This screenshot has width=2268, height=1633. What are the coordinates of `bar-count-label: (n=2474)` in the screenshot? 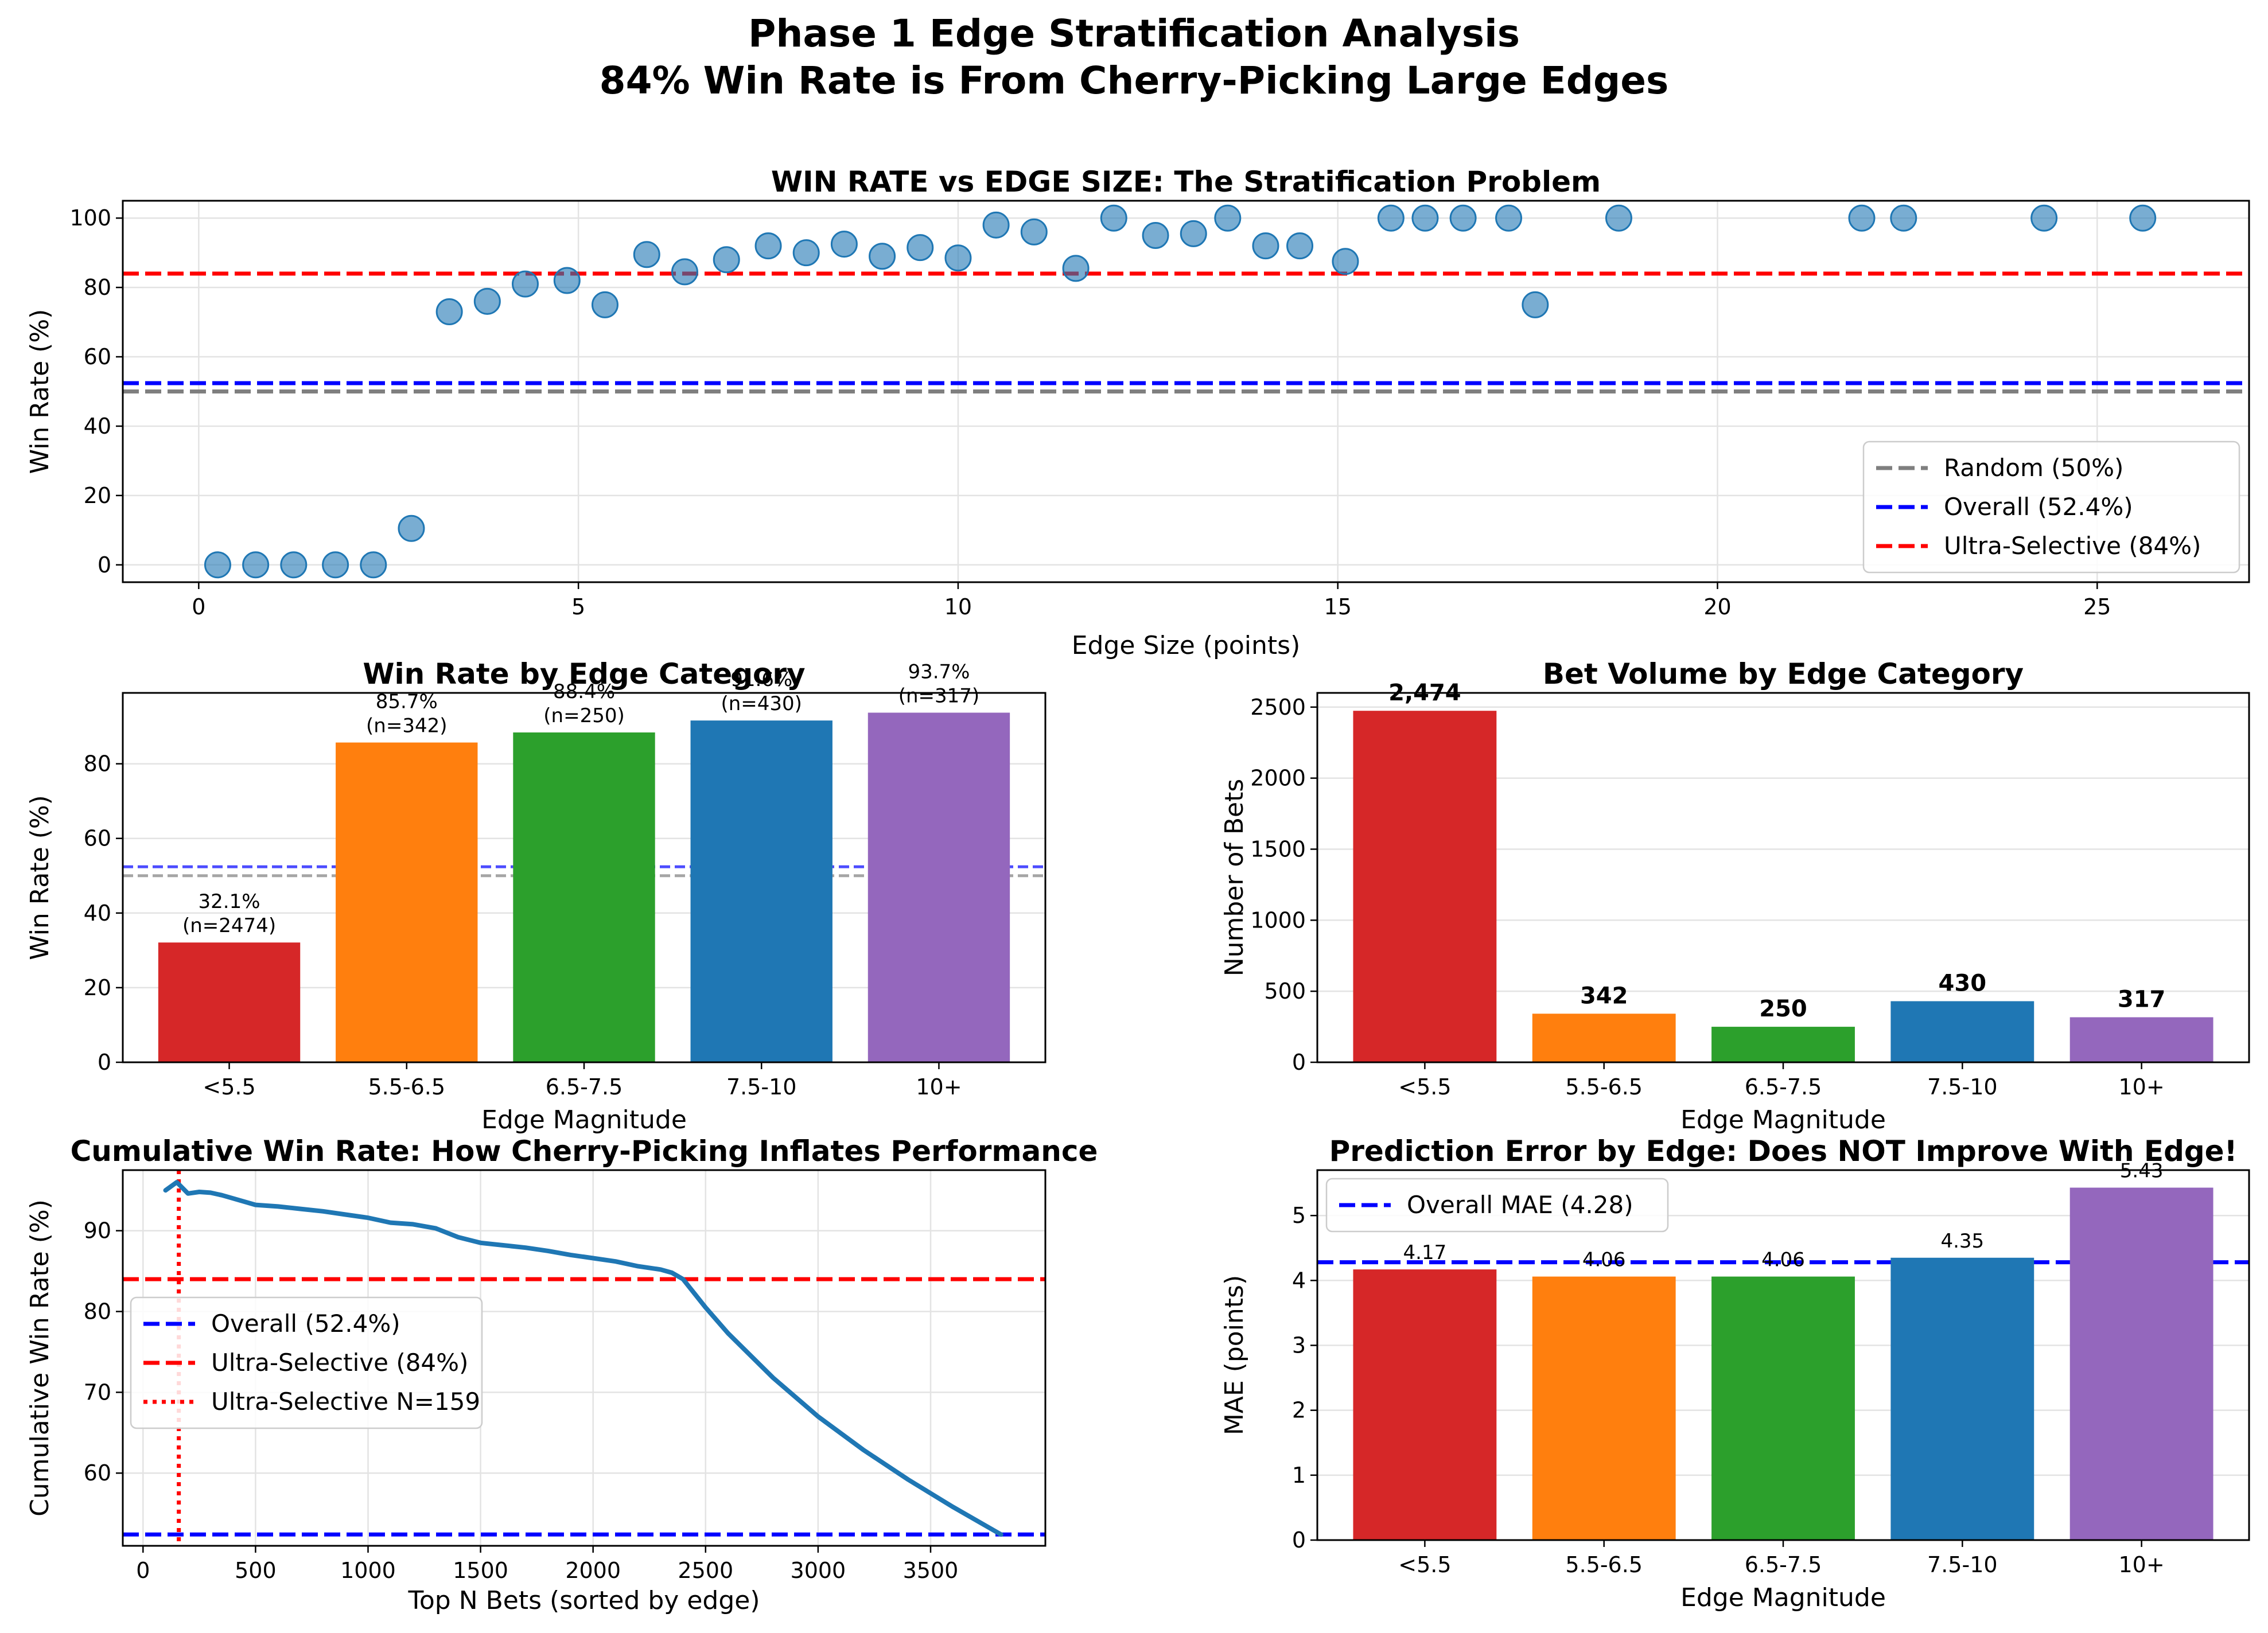 It's located at (229, 925).